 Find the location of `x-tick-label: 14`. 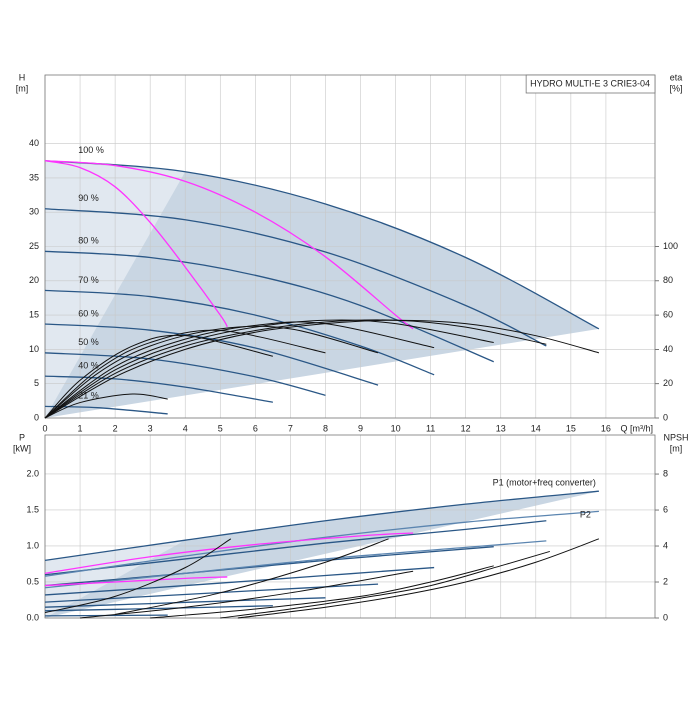

x-tick-label: 14 is located at coordinates (536, 428).